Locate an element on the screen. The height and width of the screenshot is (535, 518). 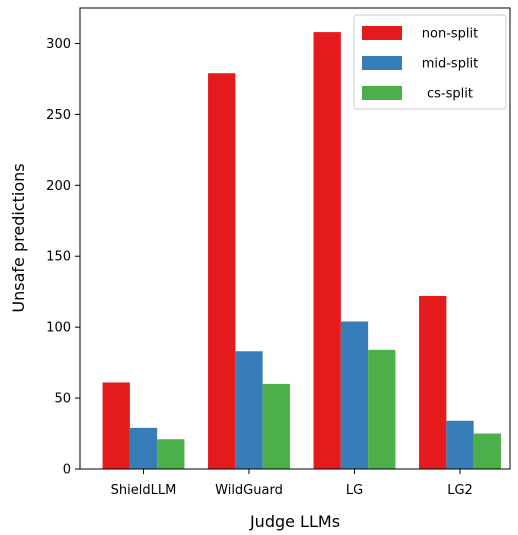
y-tick-label: 150 is located at coordinates (58, 257).